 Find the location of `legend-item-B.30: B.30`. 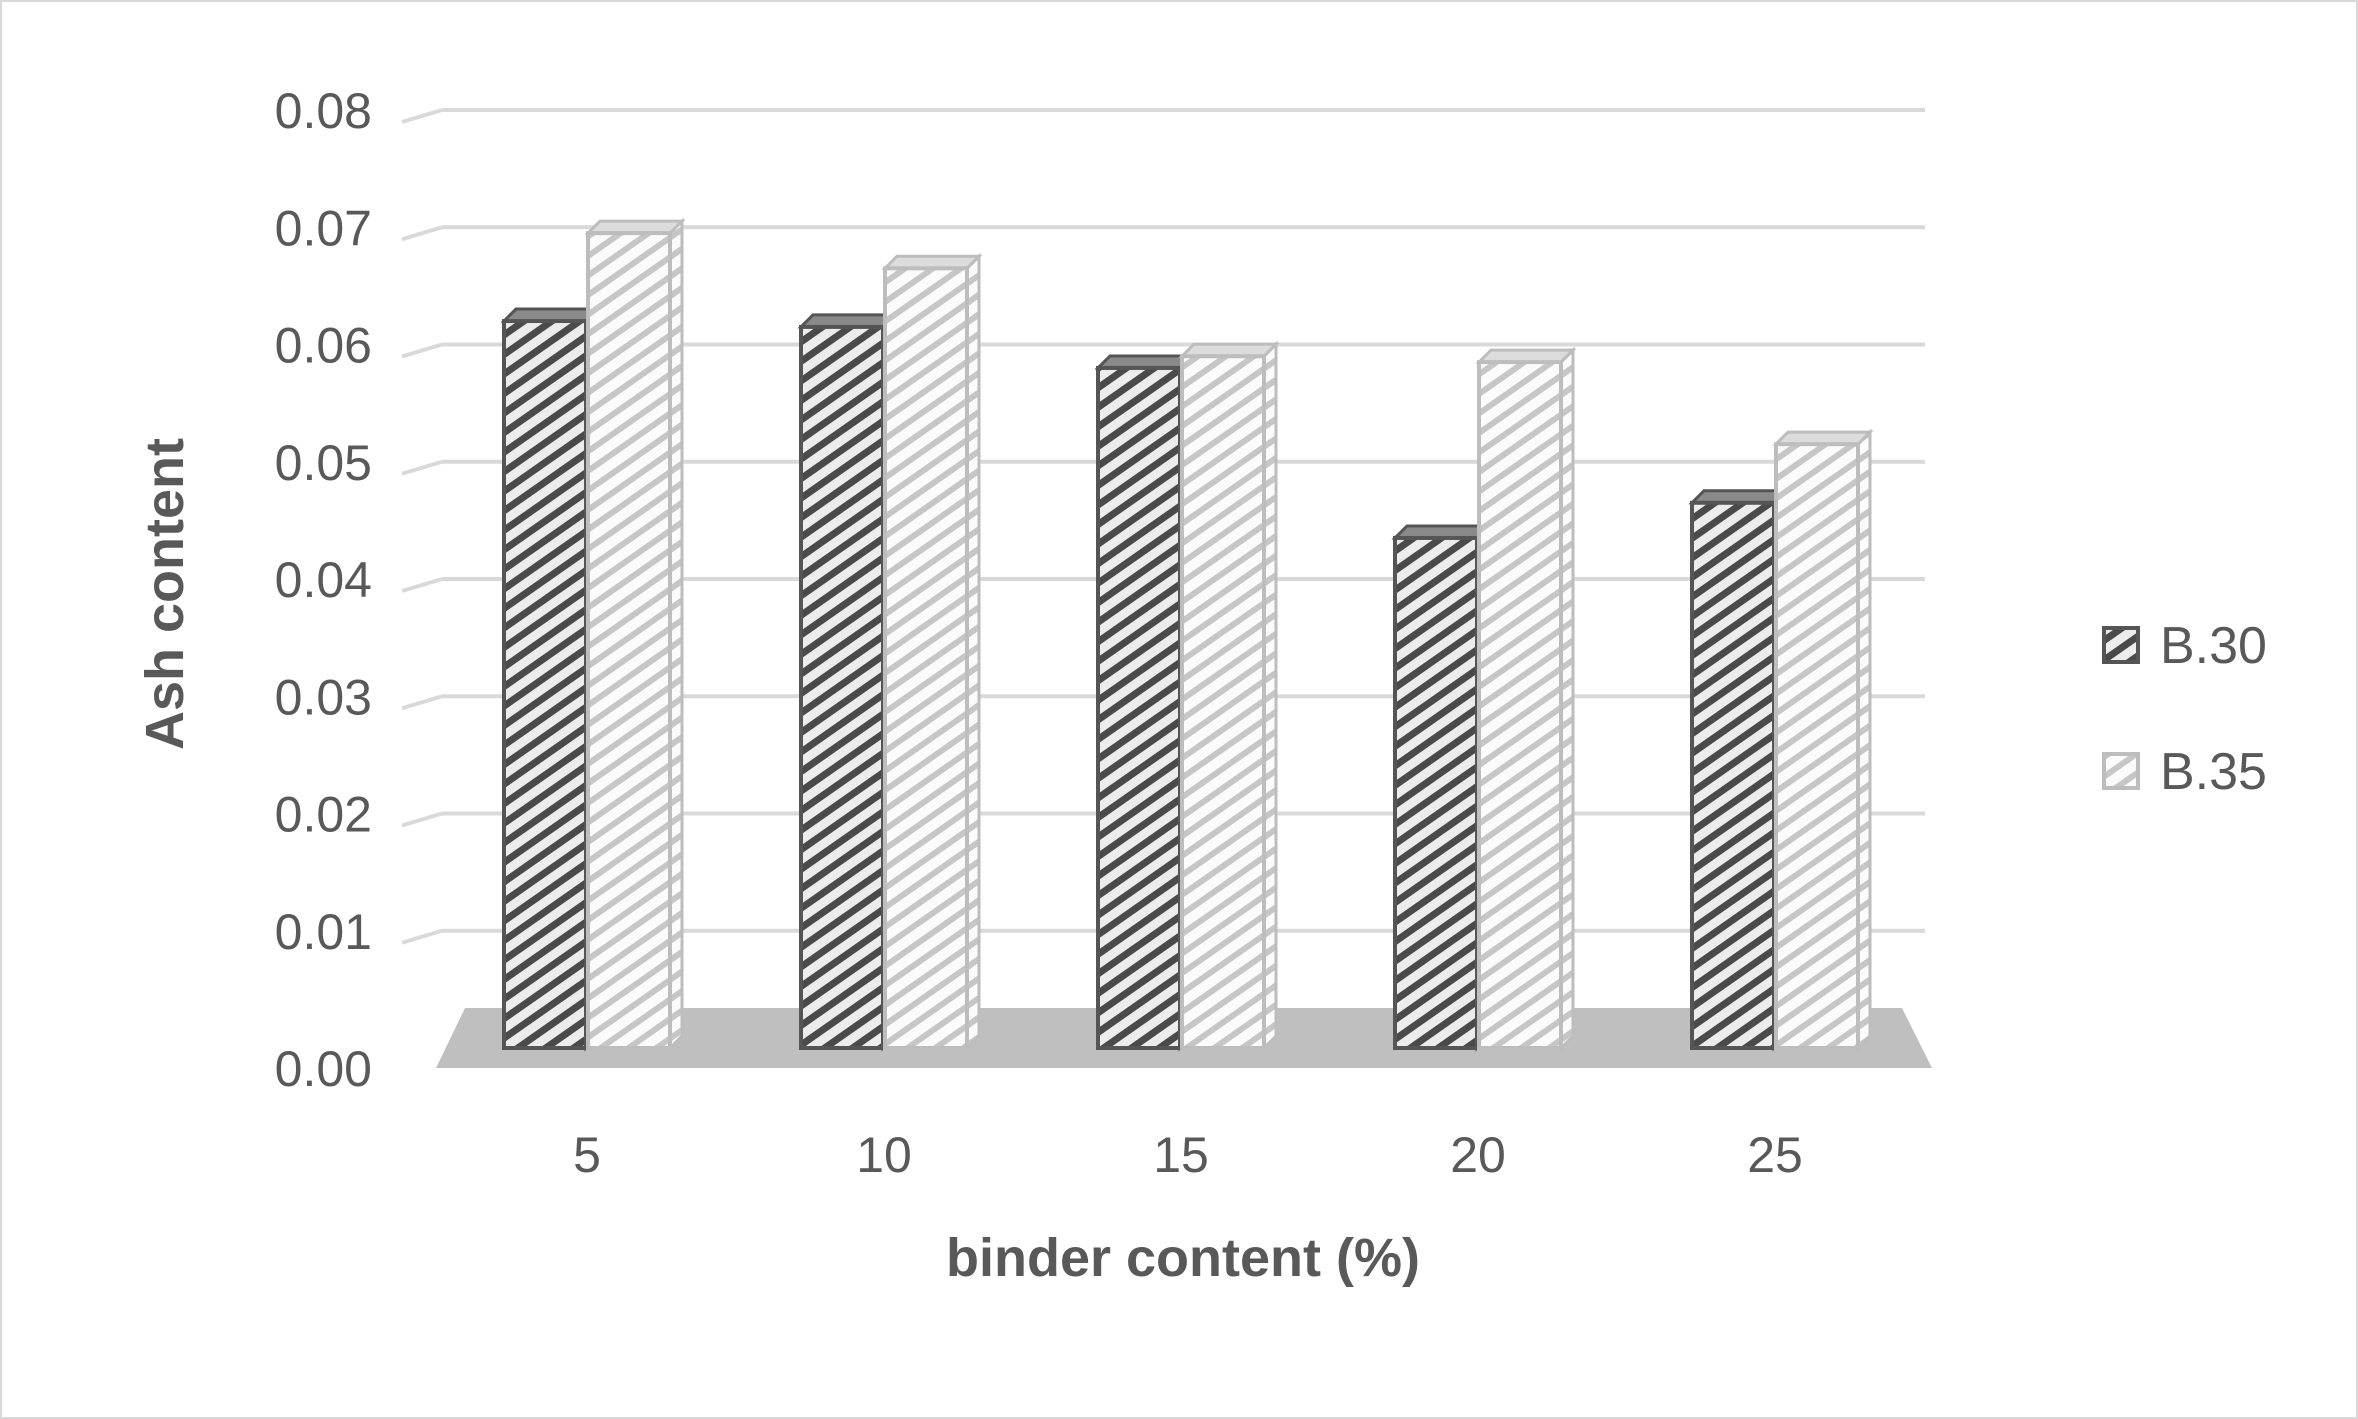

legend-item-B.30: B.30 is located at coordinates (2184, 646).